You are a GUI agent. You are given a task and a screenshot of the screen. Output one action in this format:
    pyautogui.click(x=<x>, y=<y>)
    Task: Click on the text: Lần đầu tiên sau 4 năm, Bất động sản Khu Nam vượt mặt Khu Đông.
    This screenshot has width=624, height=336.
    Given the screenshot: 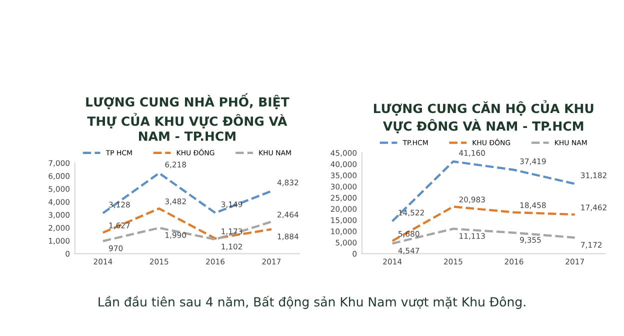 What is the action you would take?
    pyautogui.click(x=312, y=302)
    